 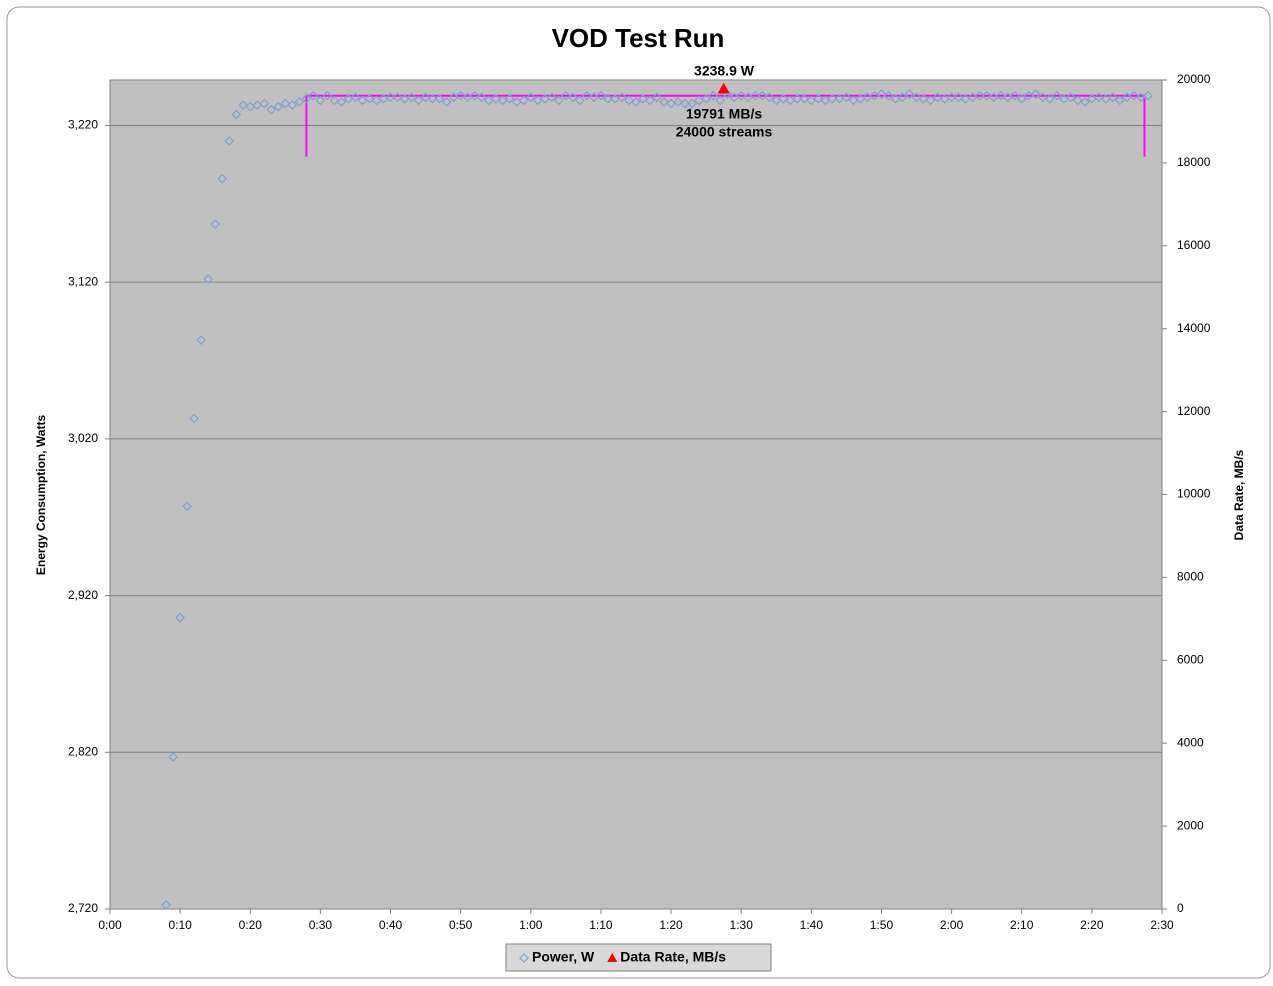 I want to click on x-tick-label: 2:10, so click(x=1022, y=925).